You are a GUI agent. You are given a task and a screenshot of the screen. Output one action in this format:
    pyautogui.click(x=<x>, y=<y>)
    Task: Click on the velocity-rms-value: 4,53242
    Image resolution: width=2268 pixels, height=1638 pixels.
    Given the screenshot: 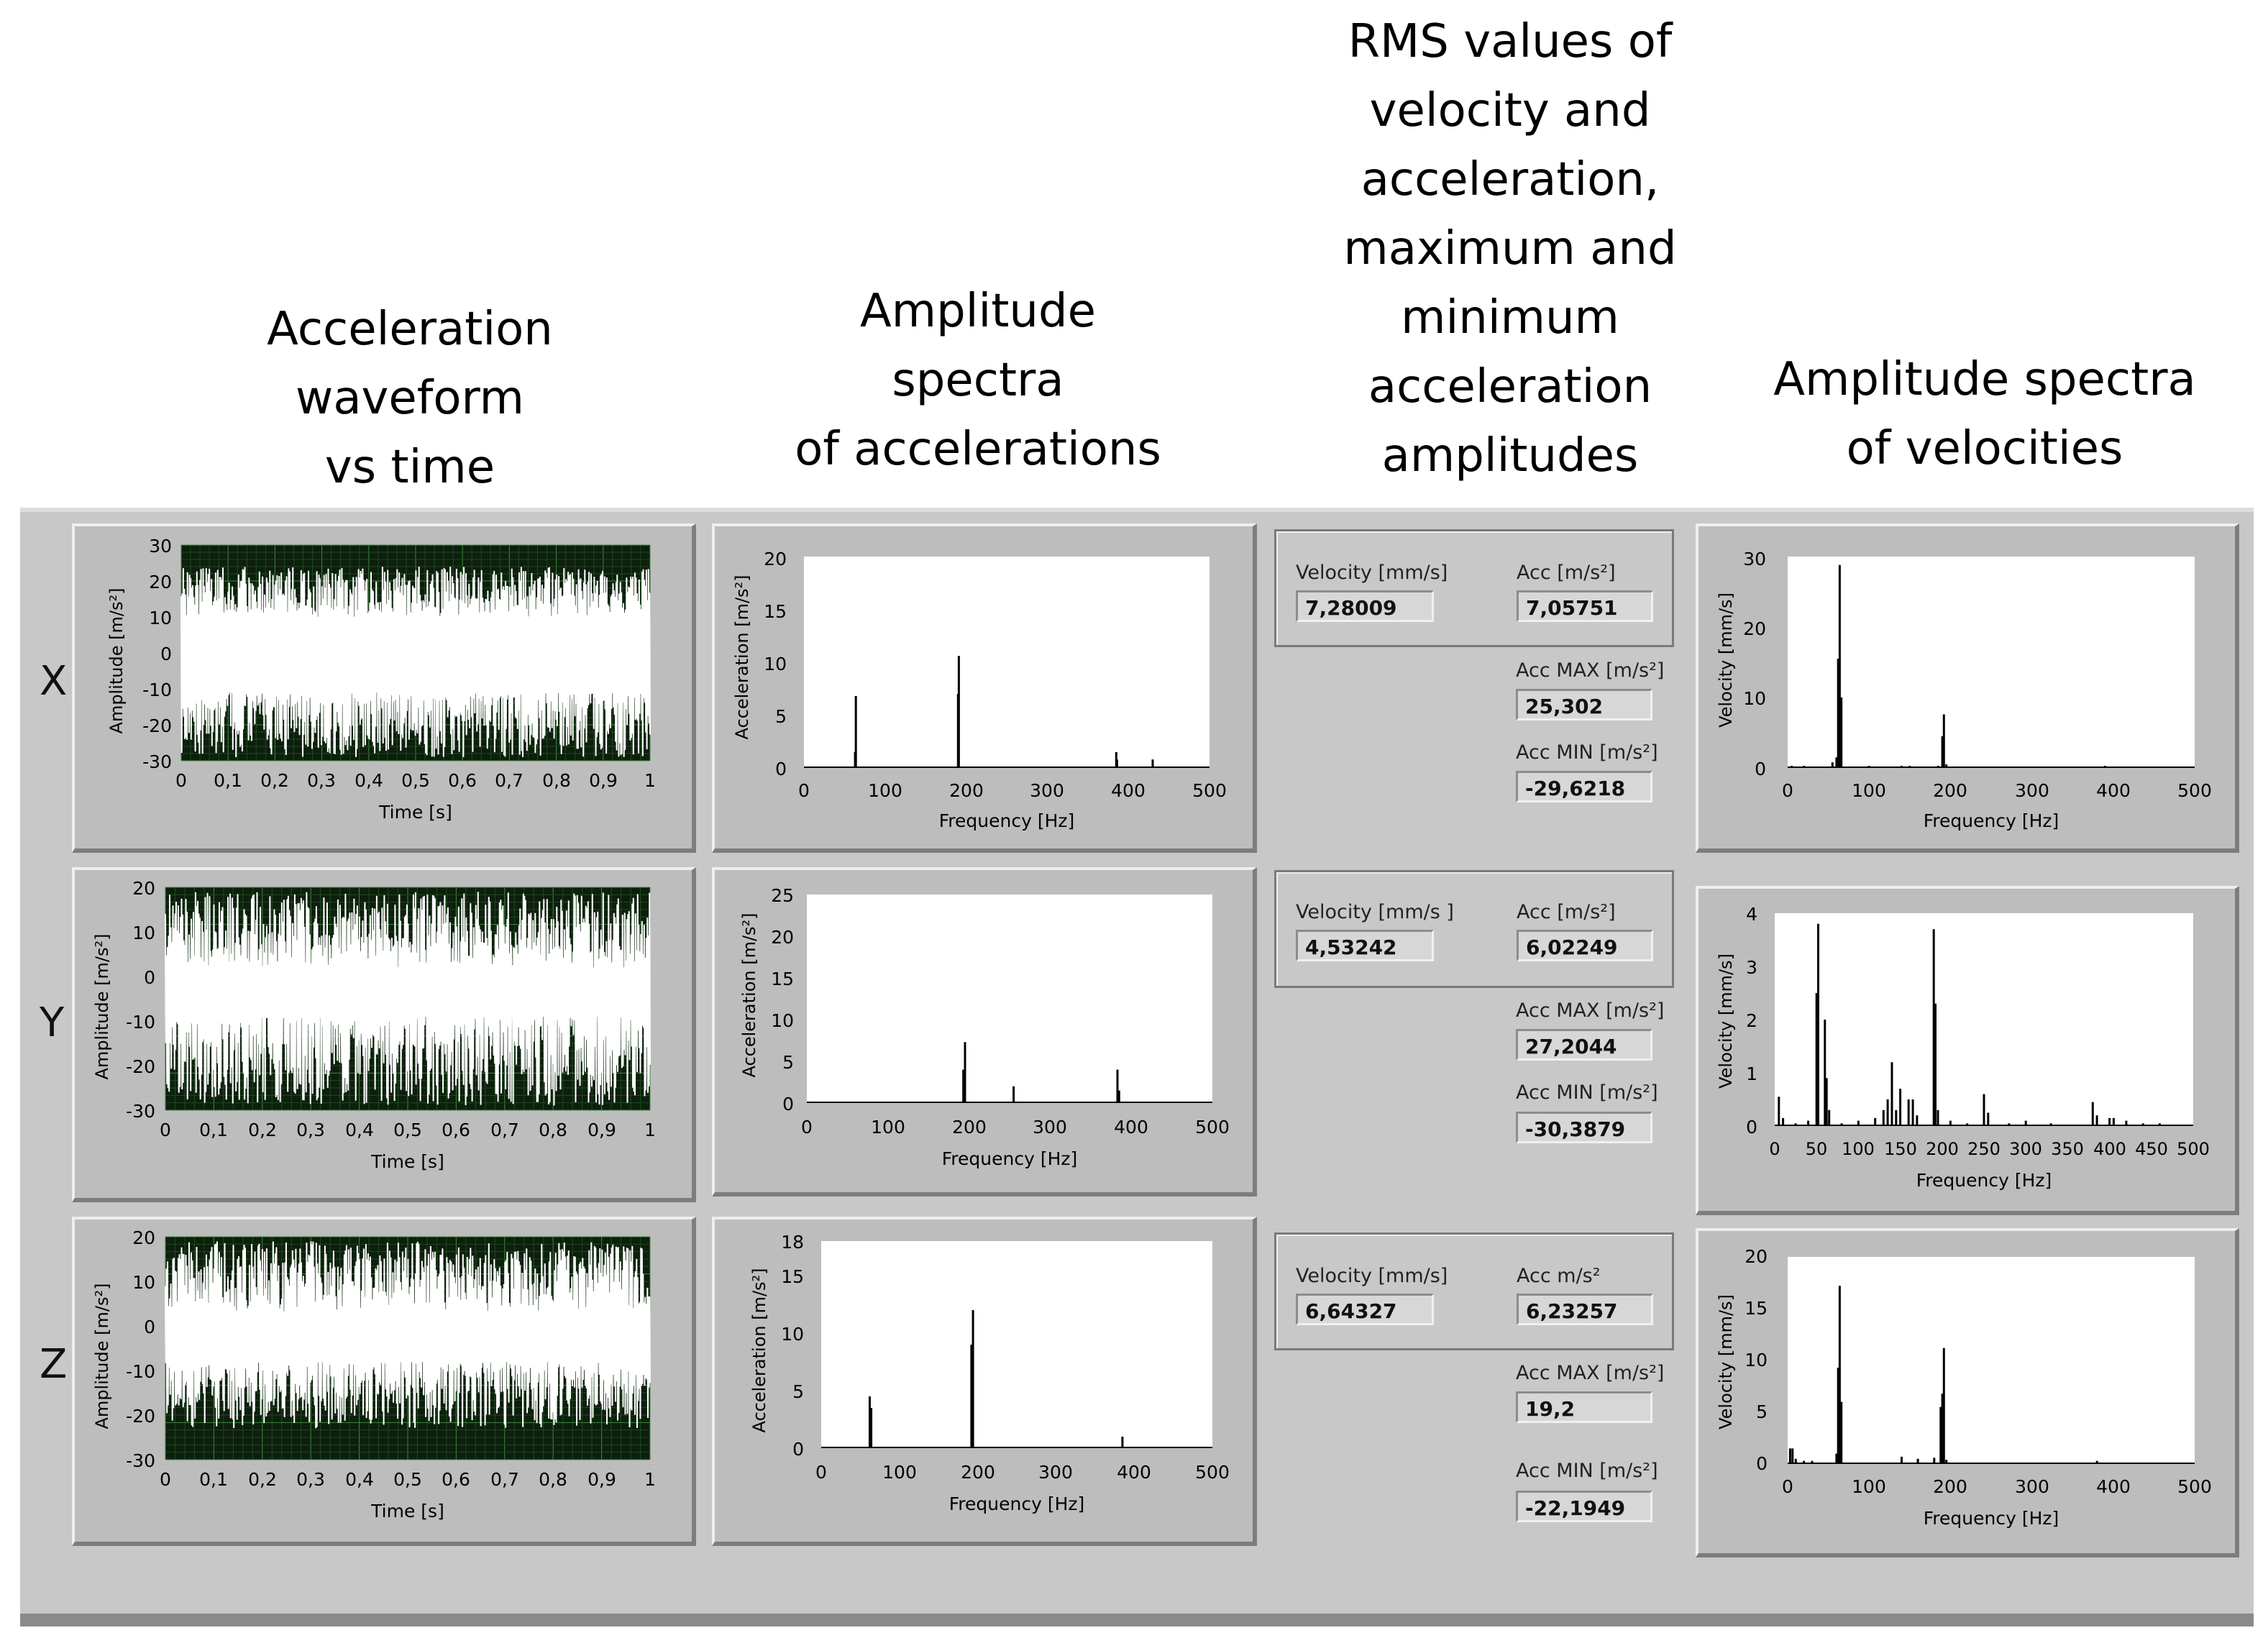 What is the action you would take?
    pyautogui.click(x=1365, y=945)
    